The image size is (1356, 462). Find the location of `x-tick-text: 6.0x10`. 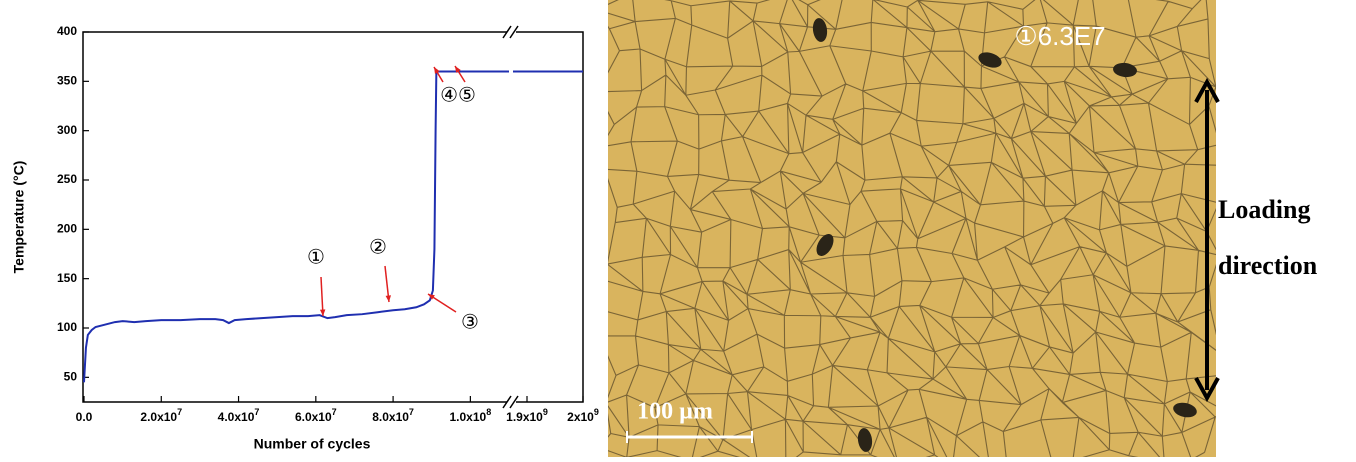

x-tick-text: 6.0x10 is located at coordinates (313, 417).